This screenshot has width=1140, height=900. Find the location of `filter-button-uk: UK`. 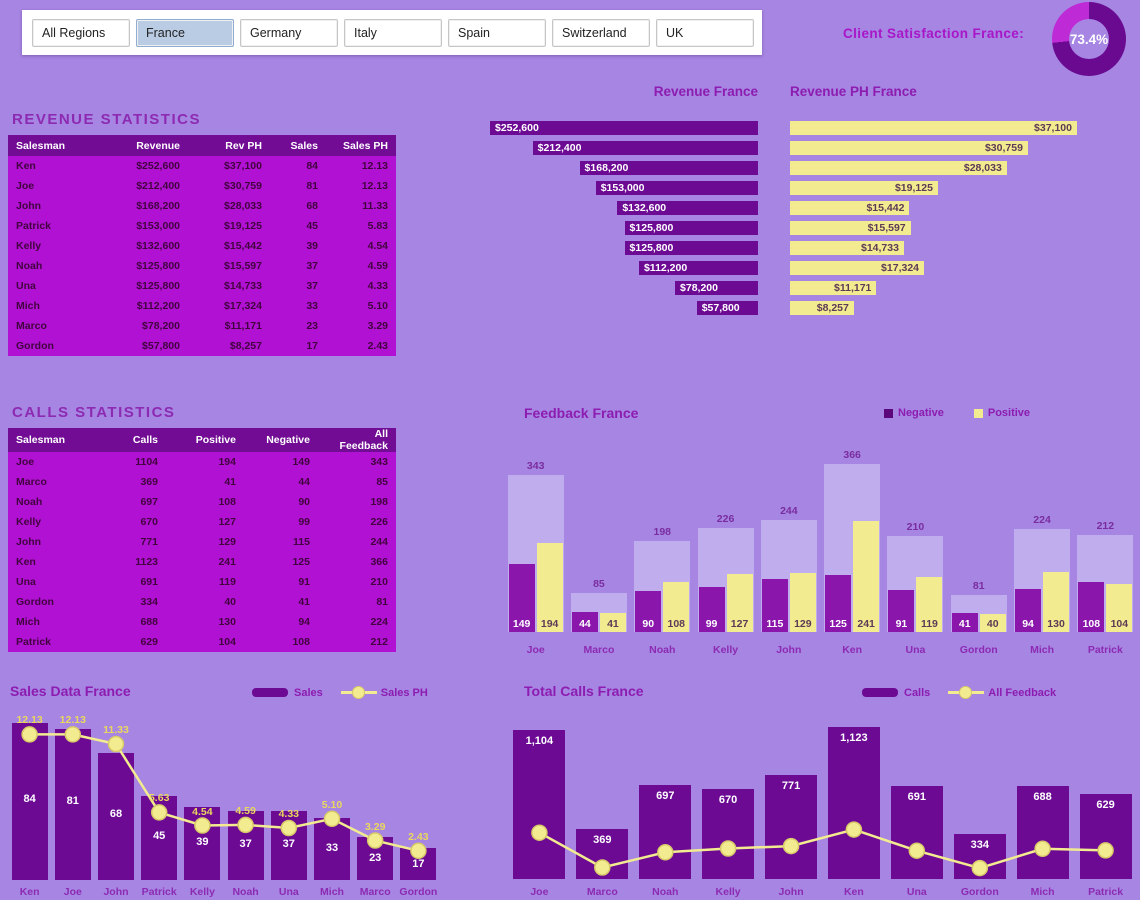

filter-button-uk: UK is located at coordinates (705, 32).